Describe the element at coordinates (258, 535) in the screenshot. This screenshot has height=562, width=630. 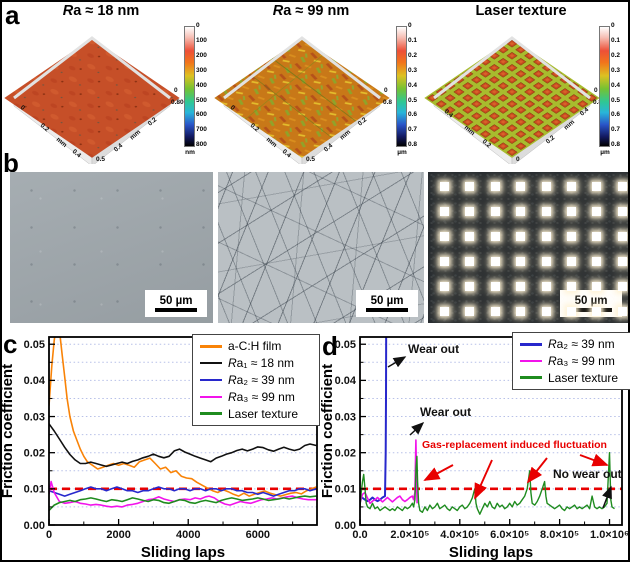
I see `svg-text: 6000` at that location.